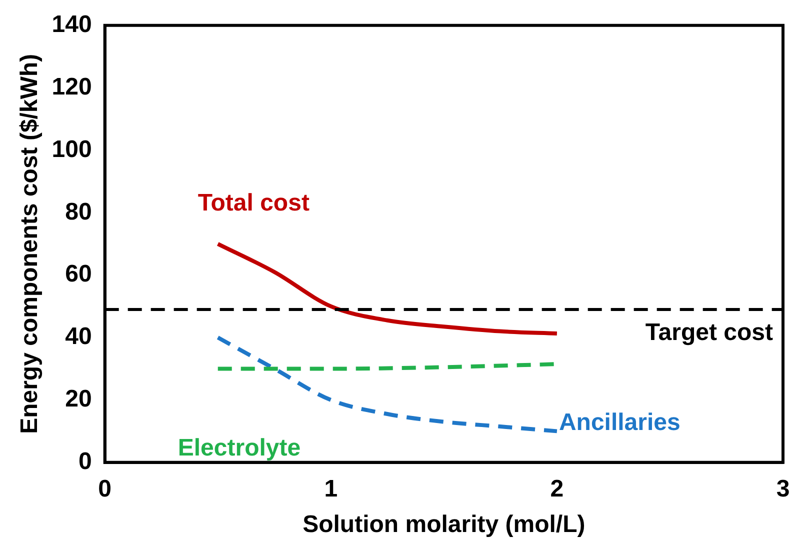 The height and width of the screenshot is (552, 801). Describe the element at coordinates (444, 524) in the screenshot. I see `x-axis-title: Solution molarity (mol/L)` at that location.